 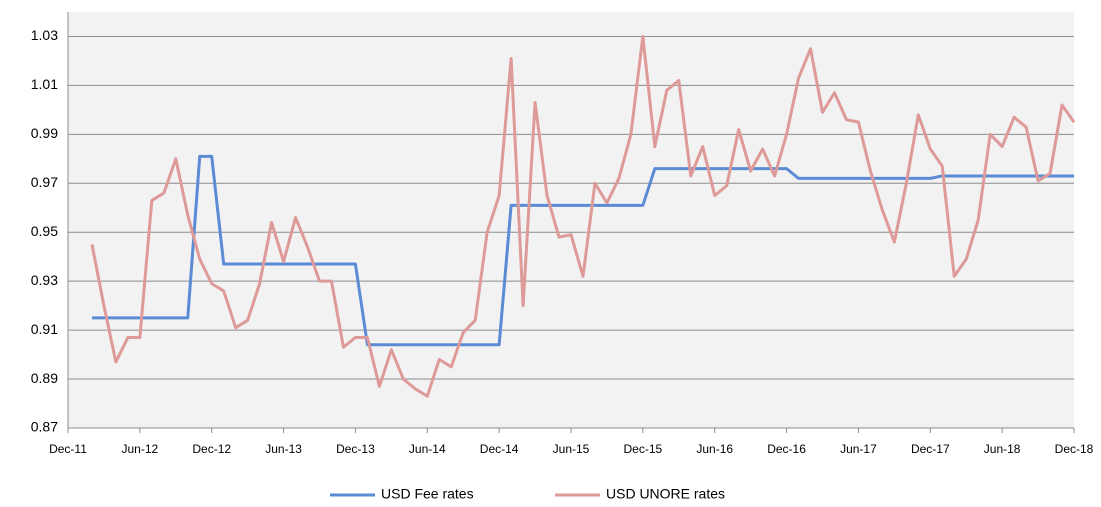 I want to click on y-tick-label: 0.89, so click(x=44, y=378).